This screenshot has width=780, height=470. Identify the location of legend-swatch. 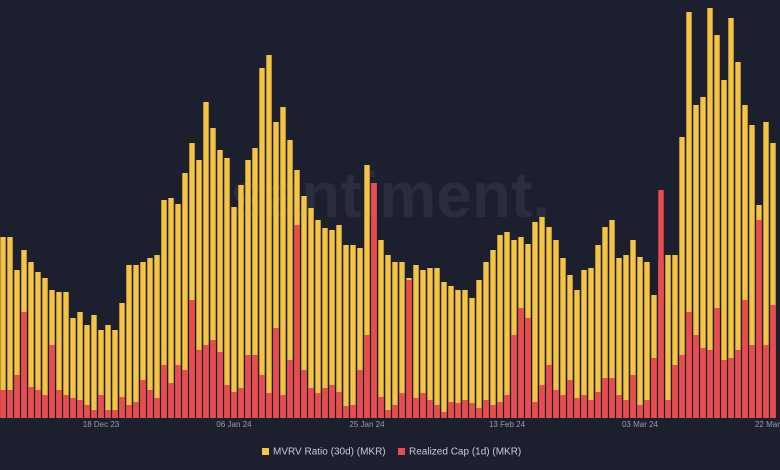
(401, 451).